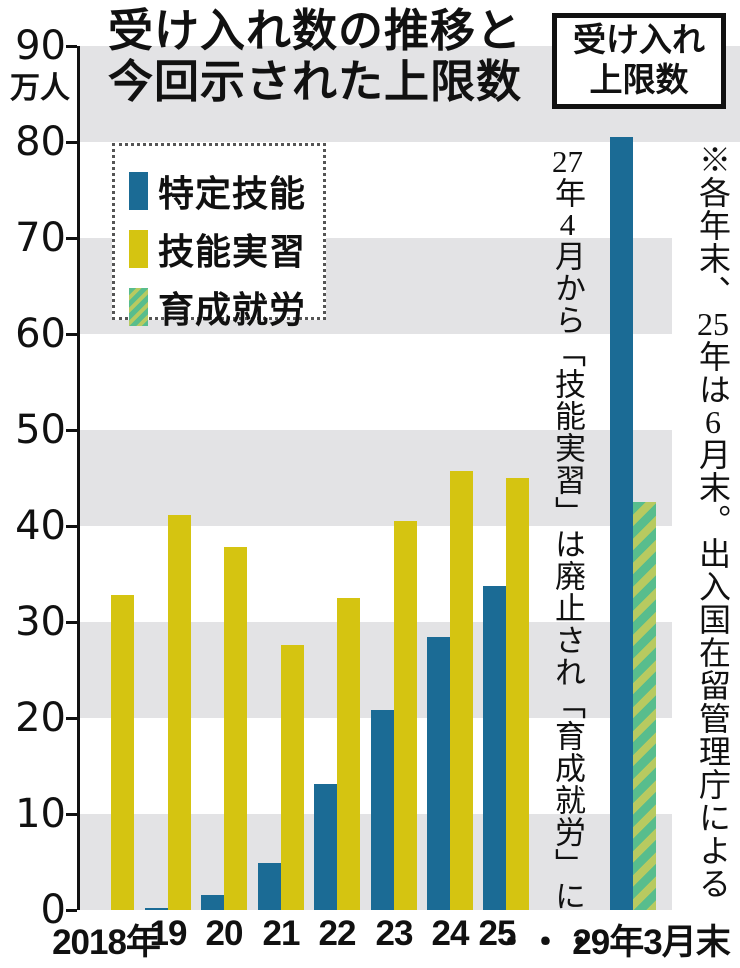 The image size is (740, 968). What do you see at coordinates (224, 933) in the screenshot?
I see `x-tick-label: 20` at bounding box center [224, 933].